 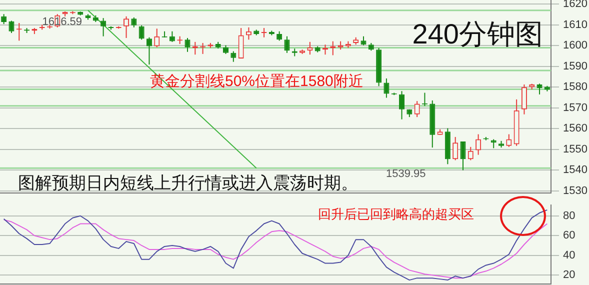 What do you see at coordinates (477, 34) in the screenshot?
I see `text: 240分钟图` at bounding box center [477, 34].